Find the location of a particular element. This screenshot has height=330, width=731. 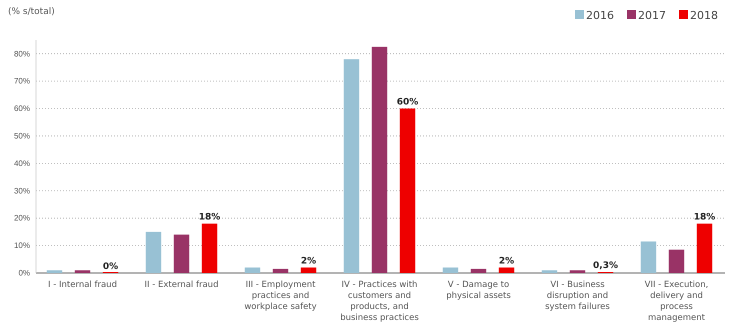

x-tick-label: V - Damage to physical assets is located at coordinates (479, 290).